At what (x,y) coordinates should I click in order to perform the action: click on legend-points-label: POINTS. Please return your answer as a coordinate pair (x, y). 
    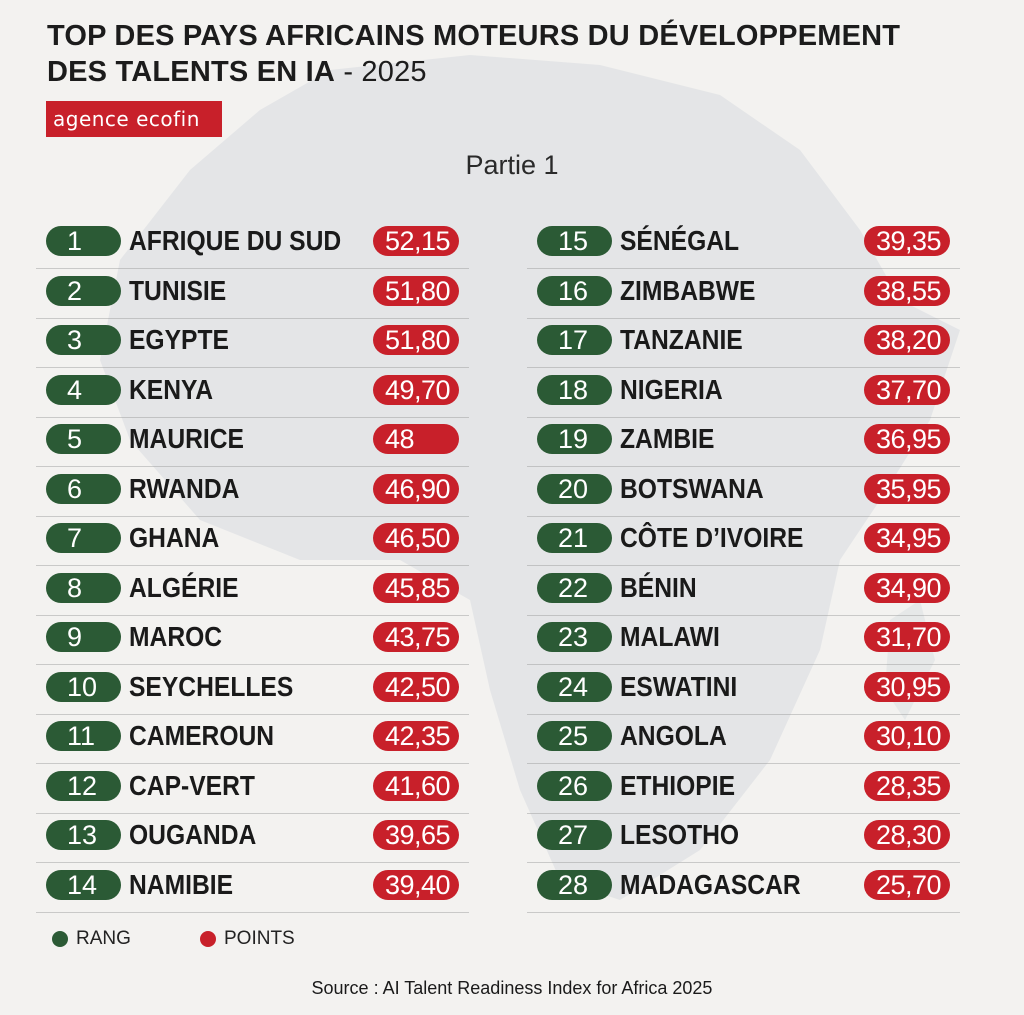
    Looking at the image, I should click on (259, 938).